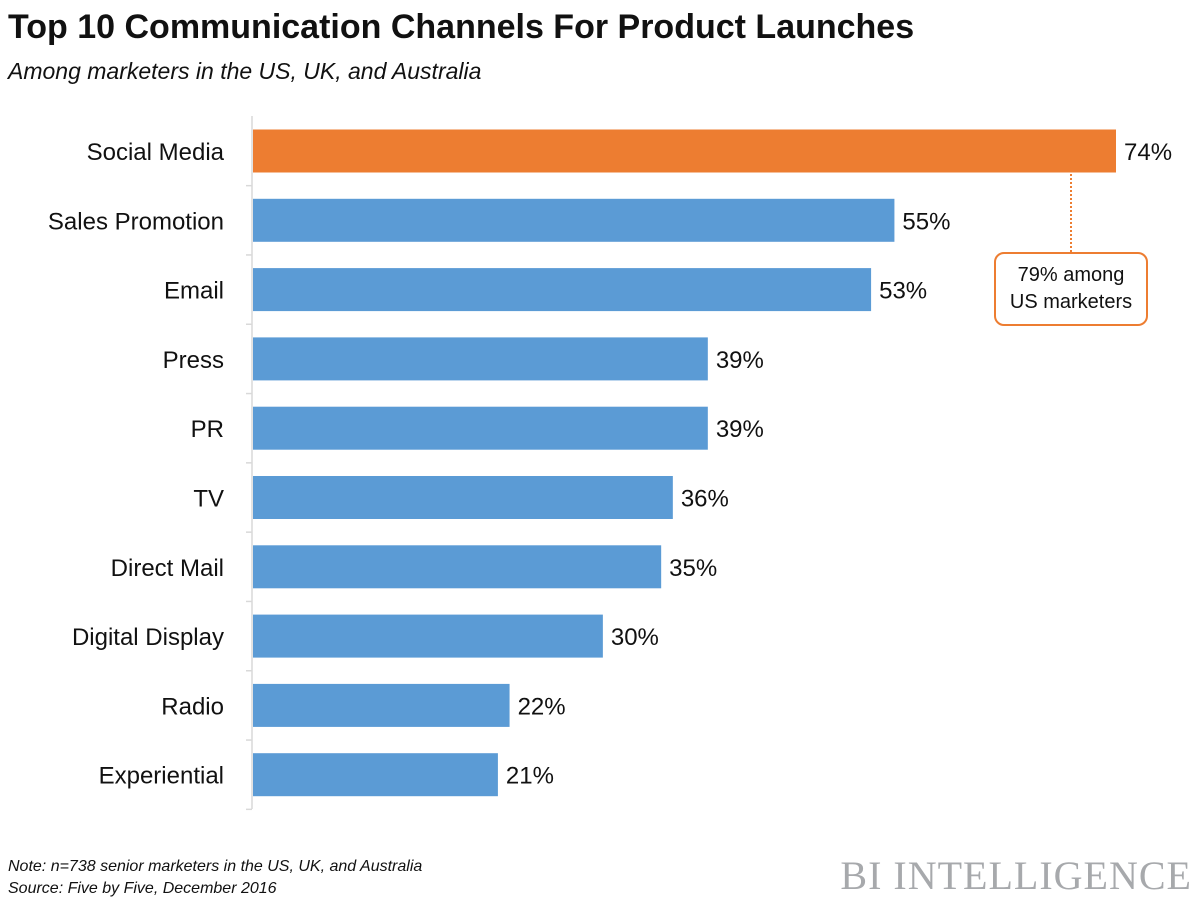 The image size is (1200, 901). Describe the element at coordinates (156, 152) in the screenshot. I see `category-label: Social Media` at that location.